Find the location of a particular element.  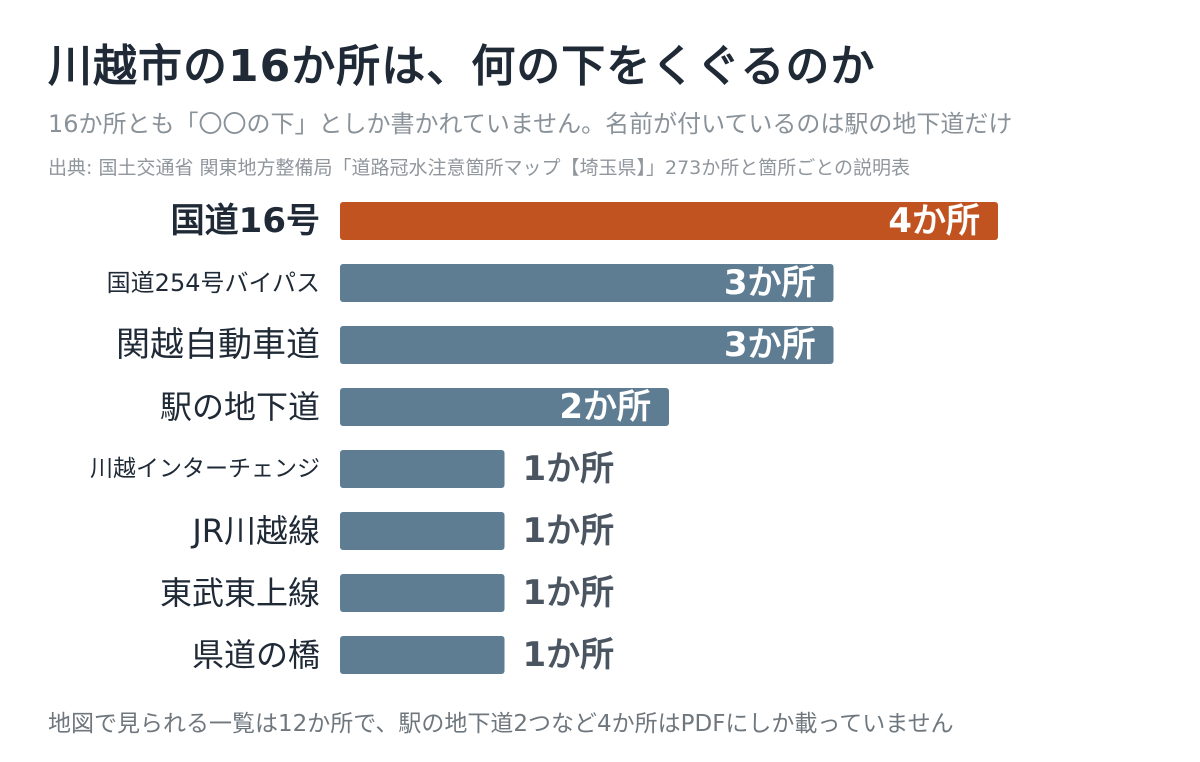

category-label: 川越インターチェンジ is located at coordinates (205, 469).